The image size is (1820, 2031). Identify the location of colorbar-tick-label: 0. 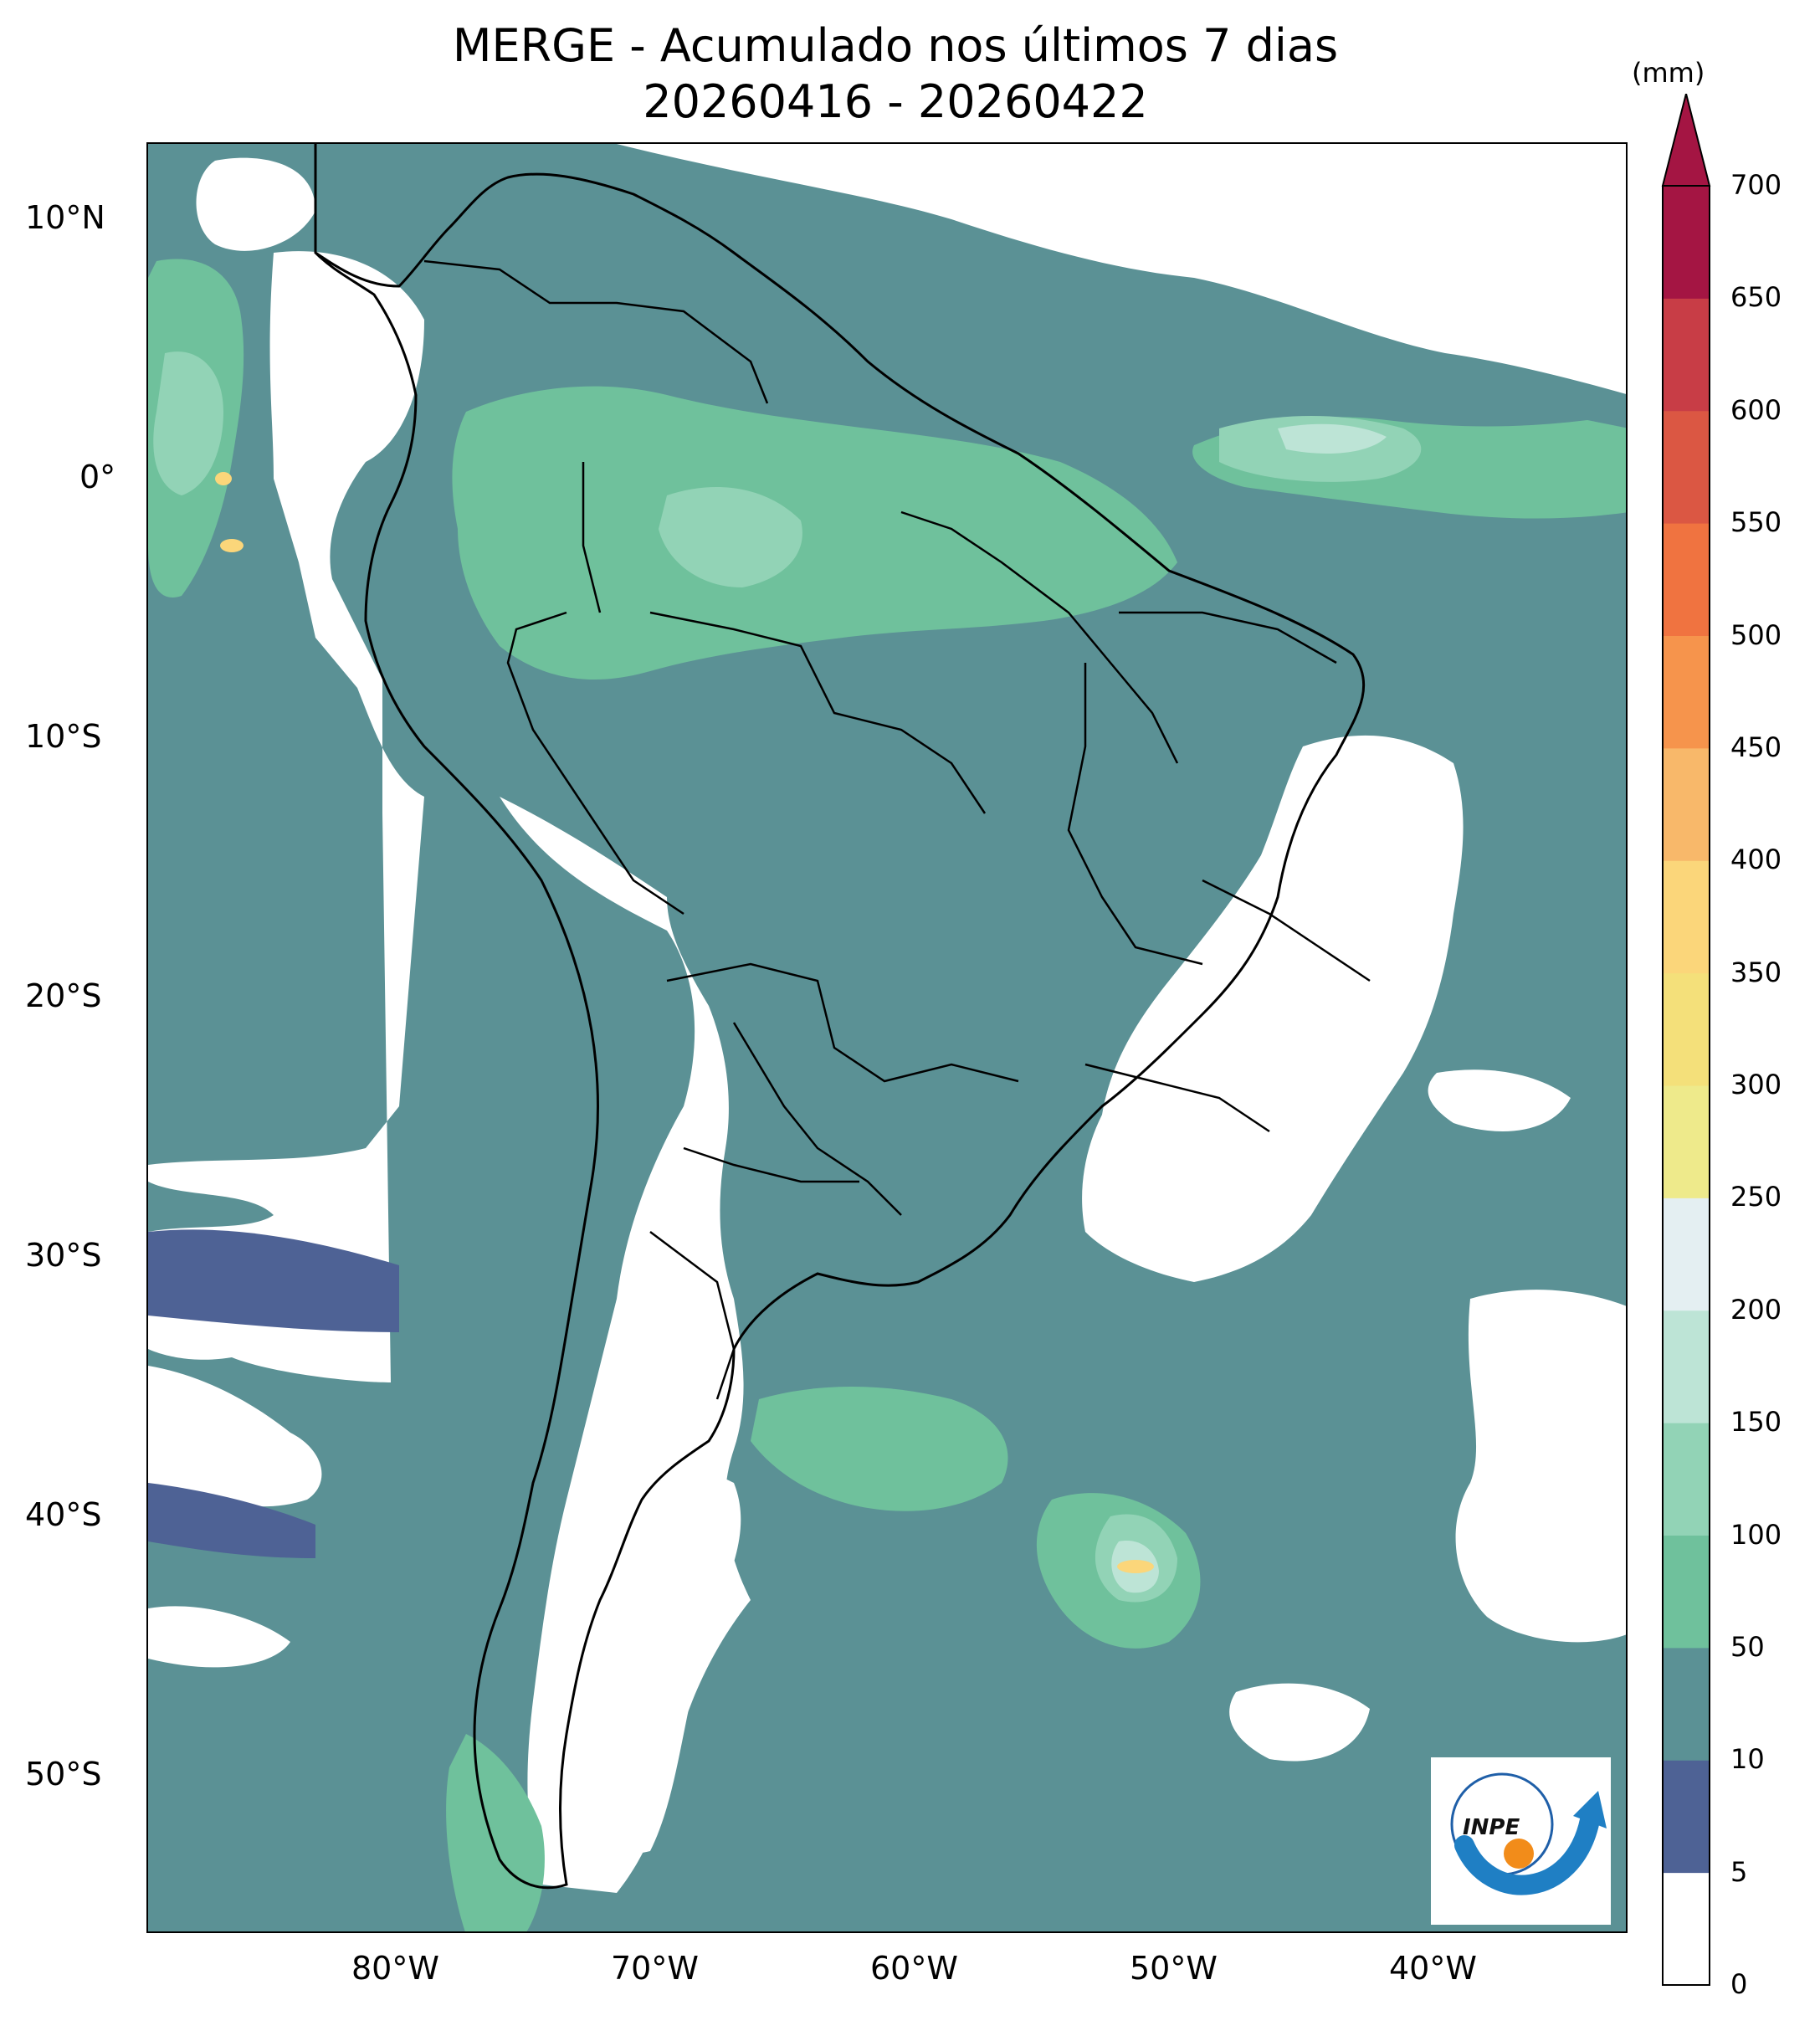
(1739, 1984).